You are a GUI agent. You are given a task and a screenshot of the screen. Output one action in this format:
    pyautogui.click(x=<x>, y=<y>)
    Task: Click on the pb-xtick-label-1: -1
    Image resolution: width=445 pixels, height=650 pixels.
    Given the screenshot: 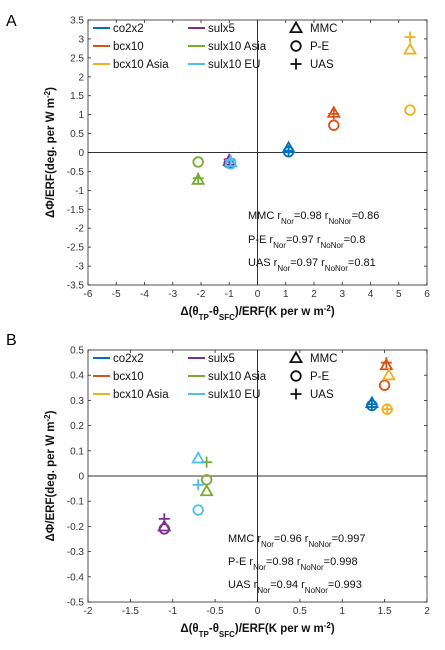 What is the action you would take?
    pyautogui.click(x=172, y=611)
    